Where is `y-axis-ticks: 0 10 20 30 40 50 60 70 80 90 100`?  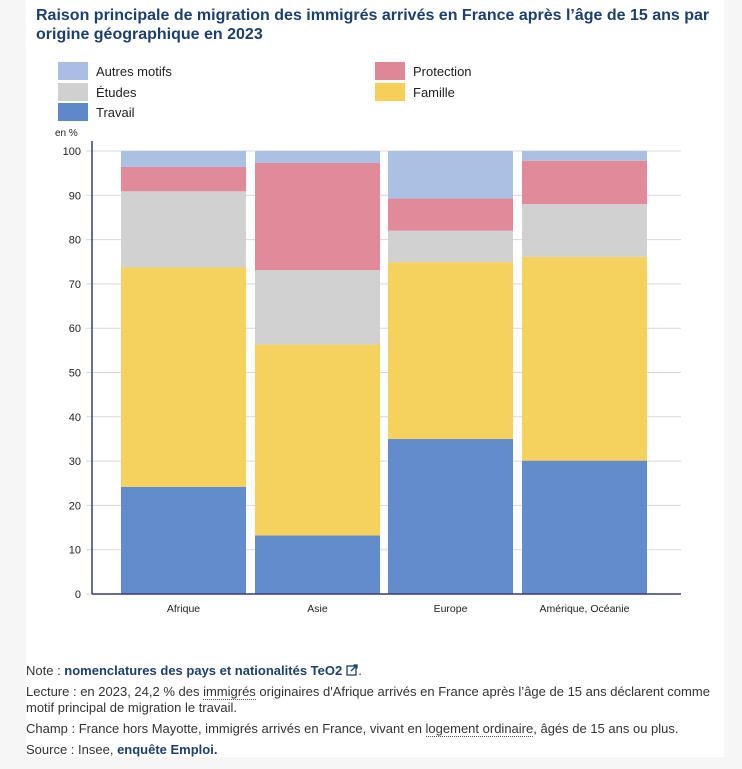 y-axis-ticks: 0 10 20 30 40 50 60 70 80 90 100 is located at coordinates (72, 373).